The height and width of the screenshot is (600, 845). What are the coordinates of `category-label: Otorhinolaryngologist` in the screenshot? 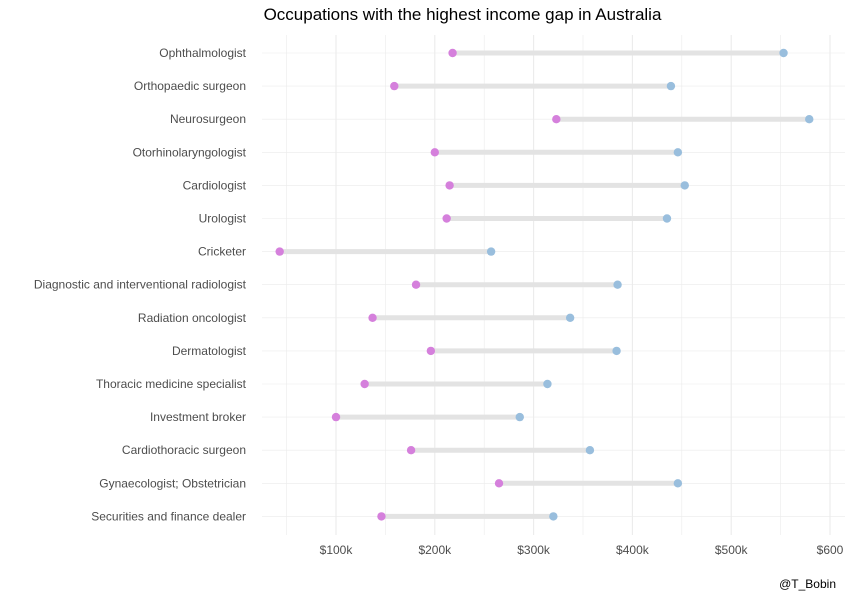 It's located at (190, 152).